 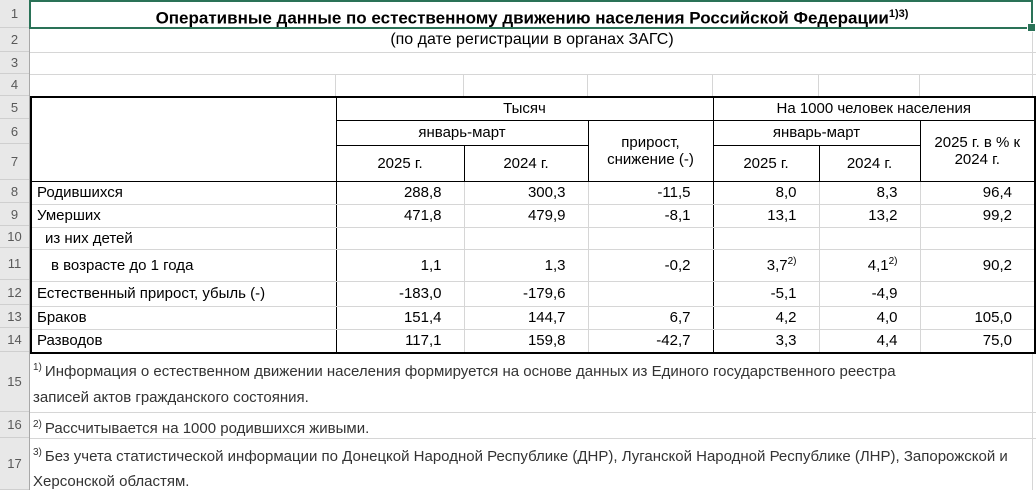 I want to click on footnote-3-line2: Херсонской областям., so click(x=111, y=481).